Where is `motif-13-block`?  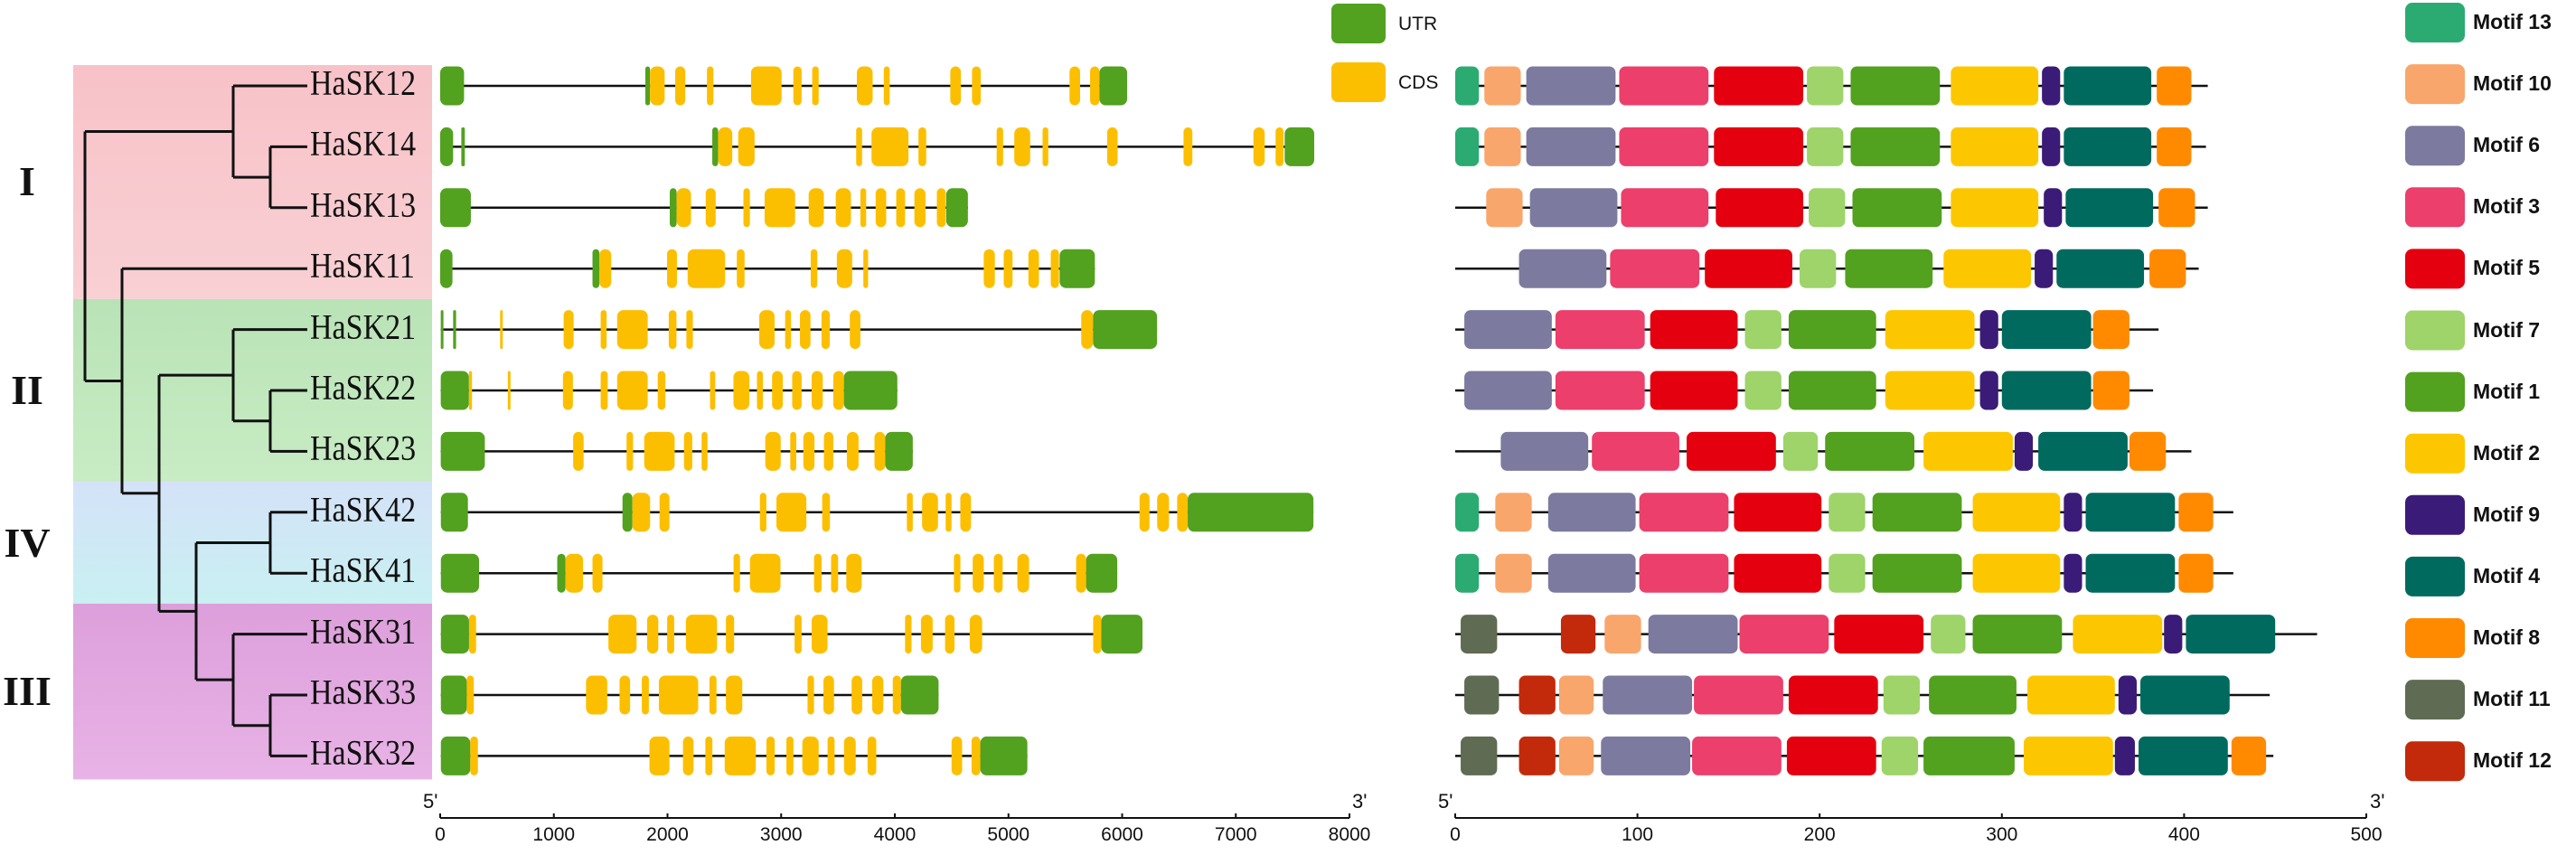
motif-13-block is located at coordinates (1468, 86).